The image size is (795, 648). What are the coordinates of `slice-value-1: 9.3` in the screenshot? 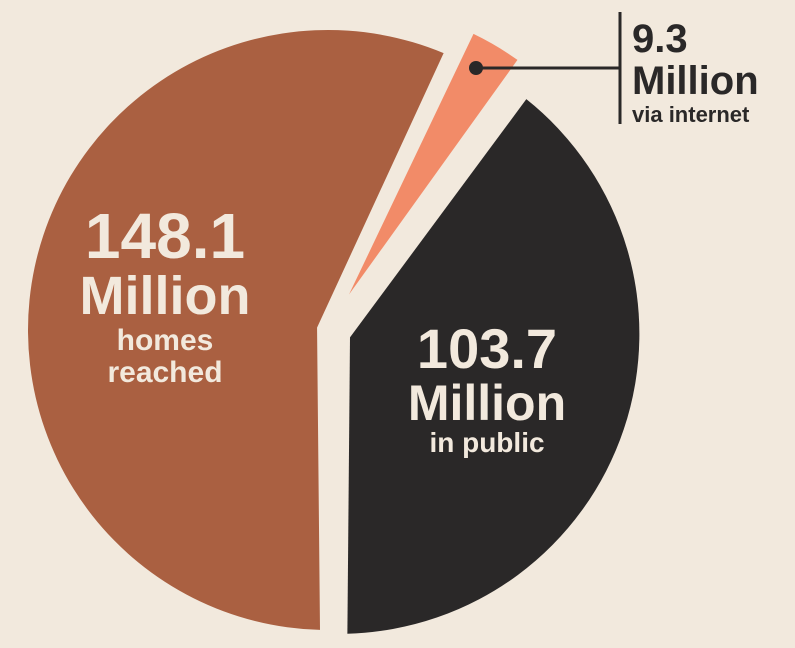 It's located at (660, 39).